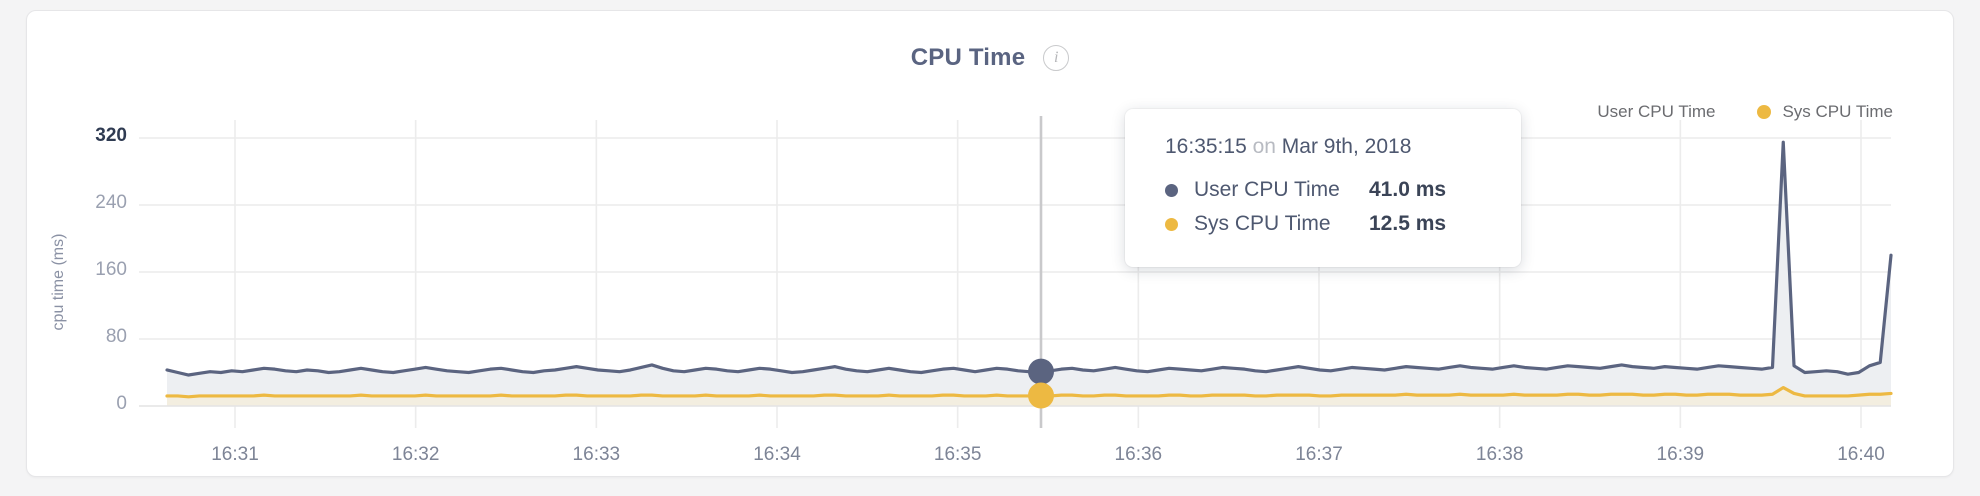 The image size is (1980, 496). I want to click on y-tick-label: 80, so click(116, 336).